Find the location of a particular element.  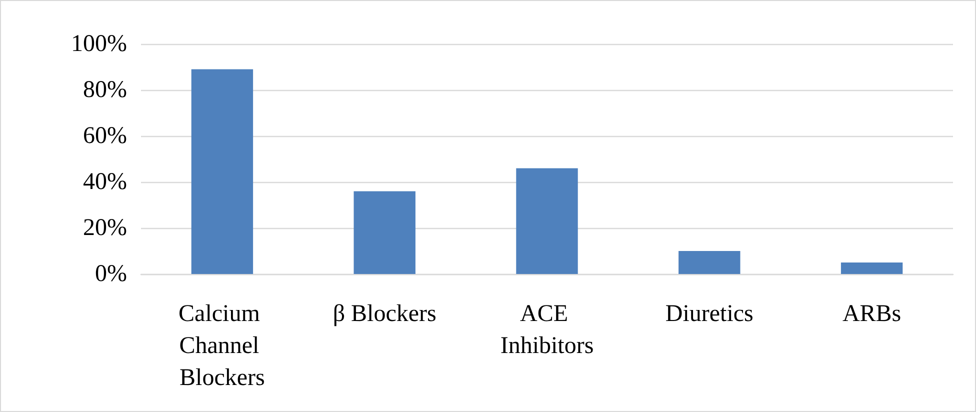

y-tick-label: 0% is located at coordinates (111, 274).